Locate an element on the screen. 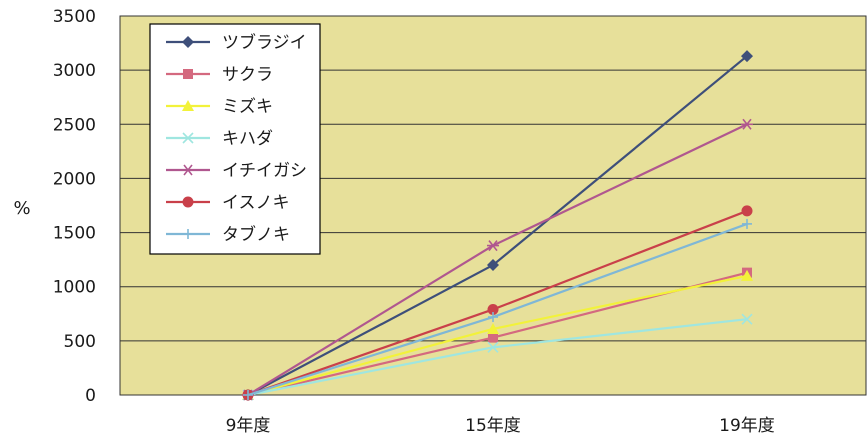 The image size is (868, 443). x-tick-label: 9年度 is located at coordinates (248, 426).